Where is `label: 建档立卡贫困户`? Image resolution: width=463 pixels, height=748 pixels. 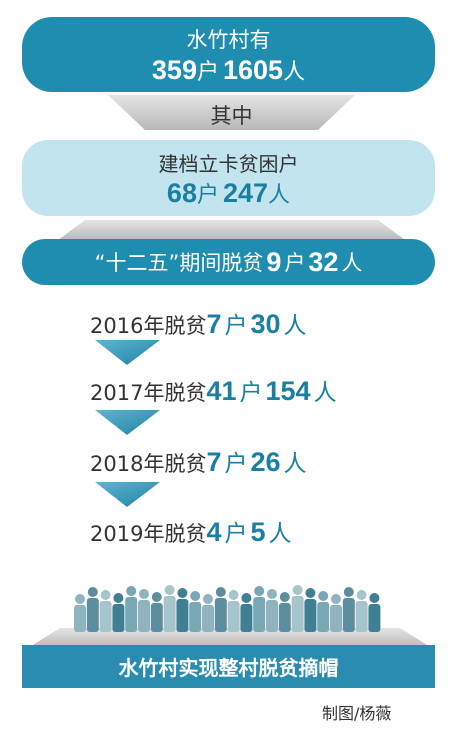 label: 建档立卡贫困户 is located at coordinates (228, 163).